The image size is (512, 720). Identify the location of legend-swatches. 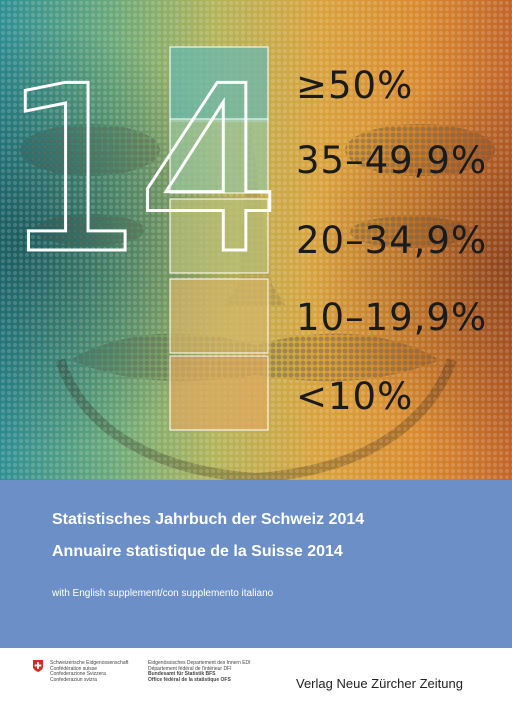
(219, 238).